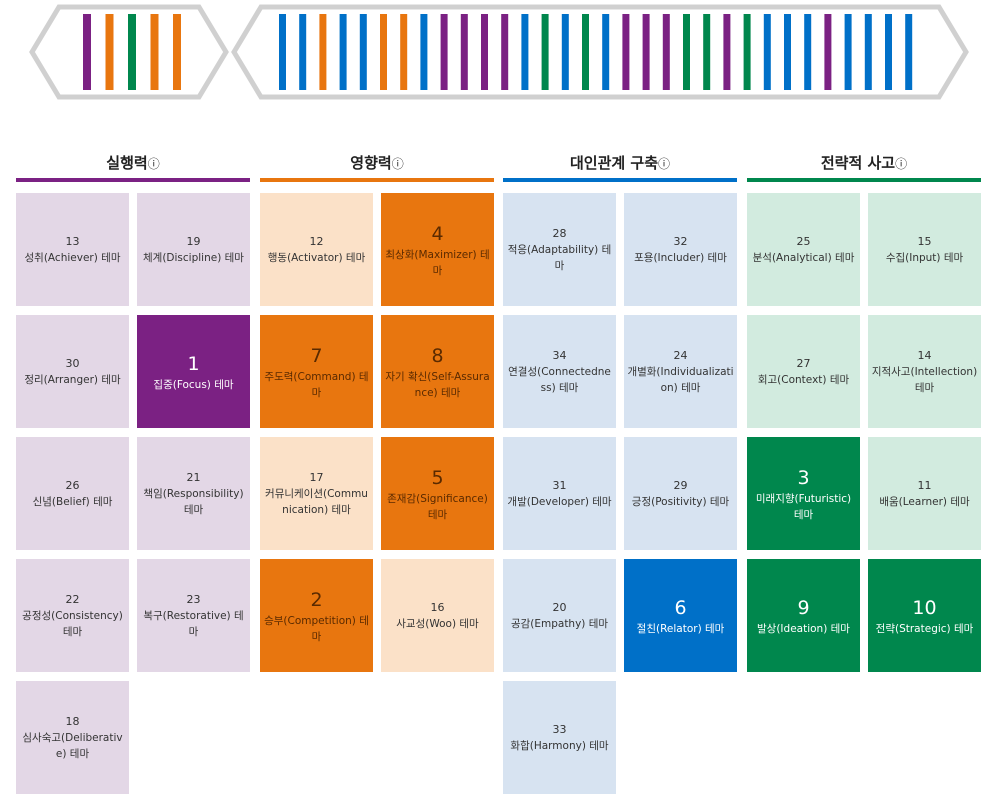 This screenshot has width=1000, height=800. Describe the element at coordinates (559, 607) in the screenshot. I see `theme-rank: 20` at that location.